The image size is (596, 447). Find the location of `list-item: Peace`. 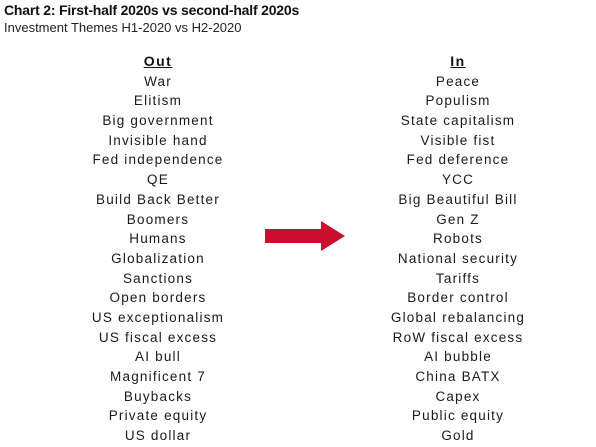

list-item: Peace is located at coordinates (458, 81).